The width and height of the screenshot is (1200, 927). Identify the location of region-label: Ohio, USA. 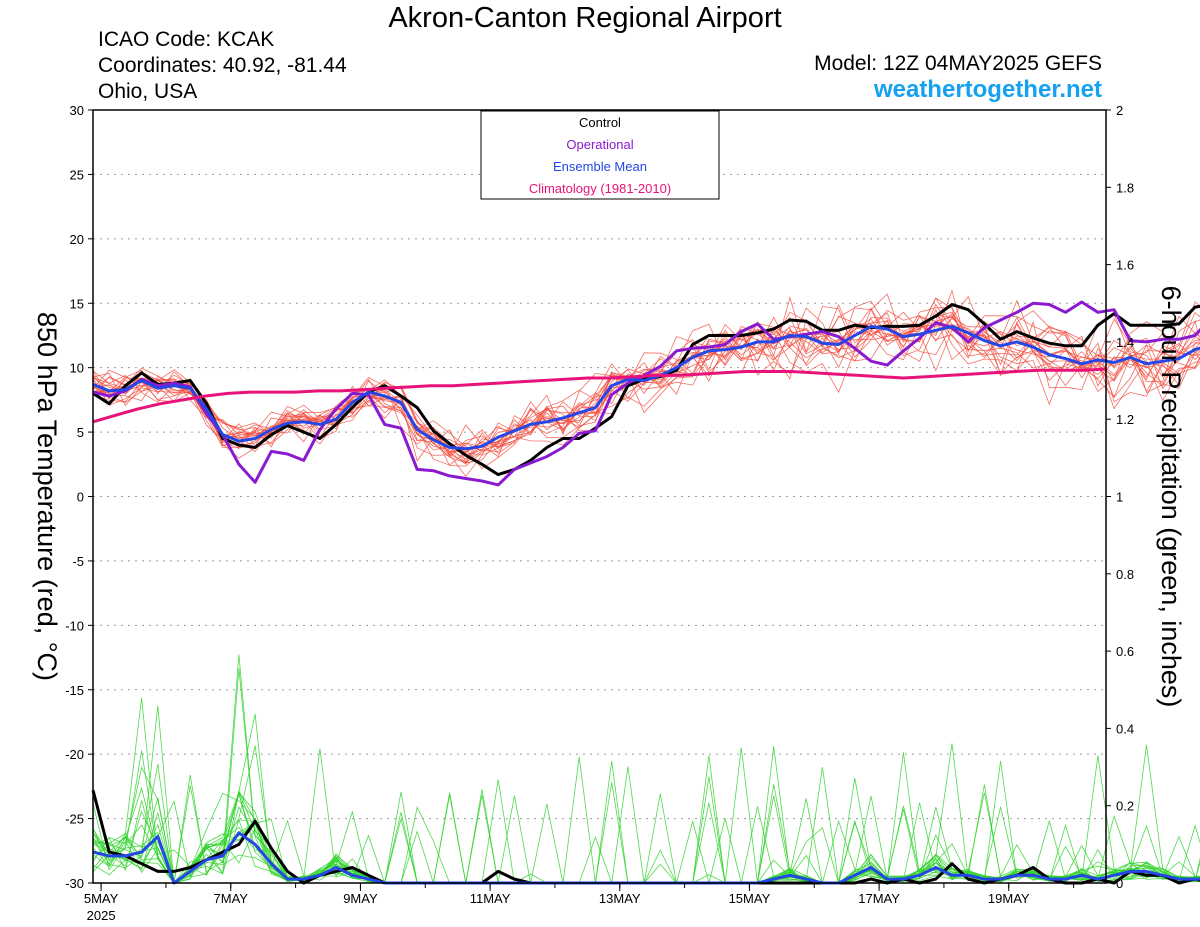
(148, 91).